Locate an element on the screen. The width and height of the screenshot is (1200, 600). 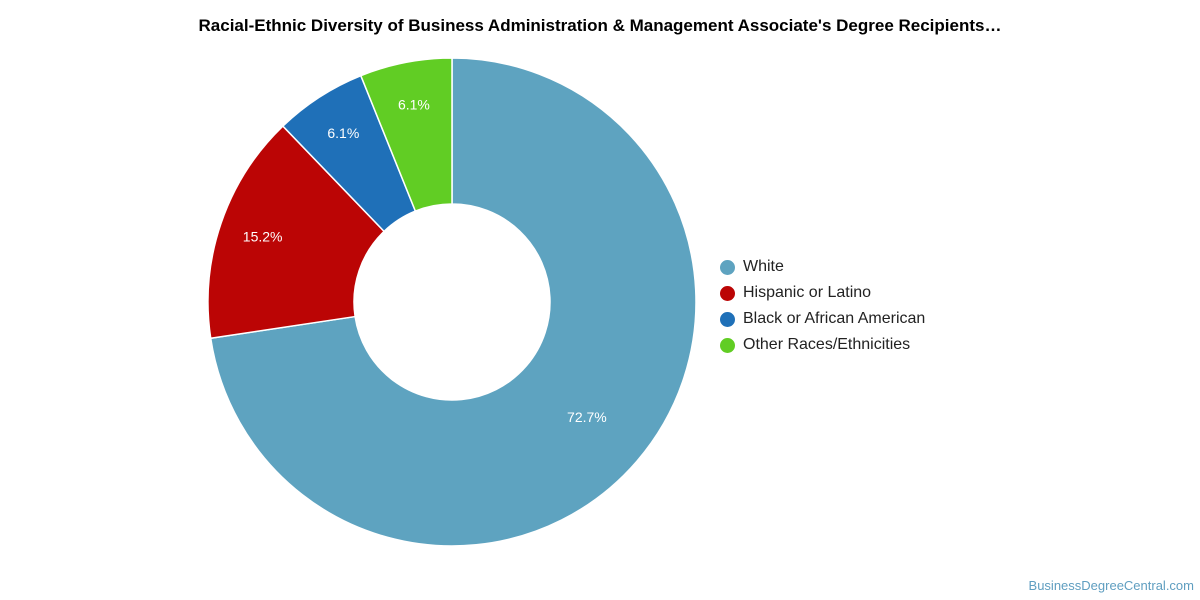
legend-label-white: White is located at coordinates (763, 266).